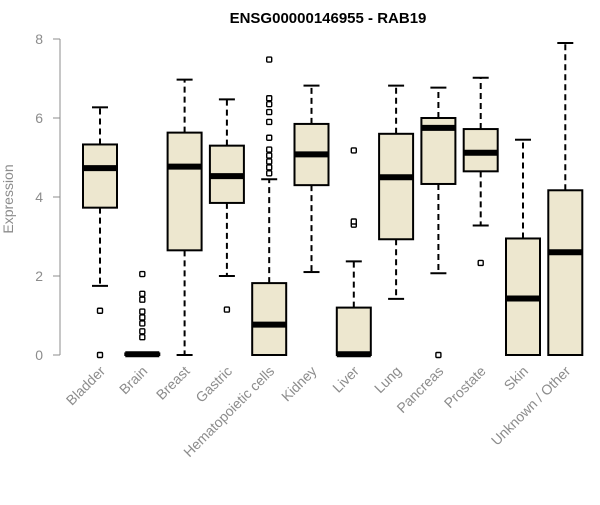 This screenshot has width=600, height=505. What do you see at coordinates (39, 197) in the screenshot?
I see `y-tick-label: 4` at bounding box center [39, 197].